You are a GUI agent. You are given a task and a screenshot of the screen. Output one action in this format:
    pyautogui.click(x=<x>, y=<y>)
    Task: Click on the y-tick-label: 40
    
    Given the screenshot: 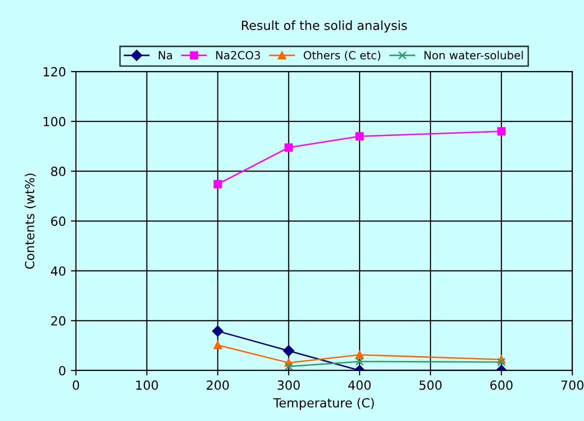 What is the action you would take?
    pyautogui.click(x=58, y=271)
    